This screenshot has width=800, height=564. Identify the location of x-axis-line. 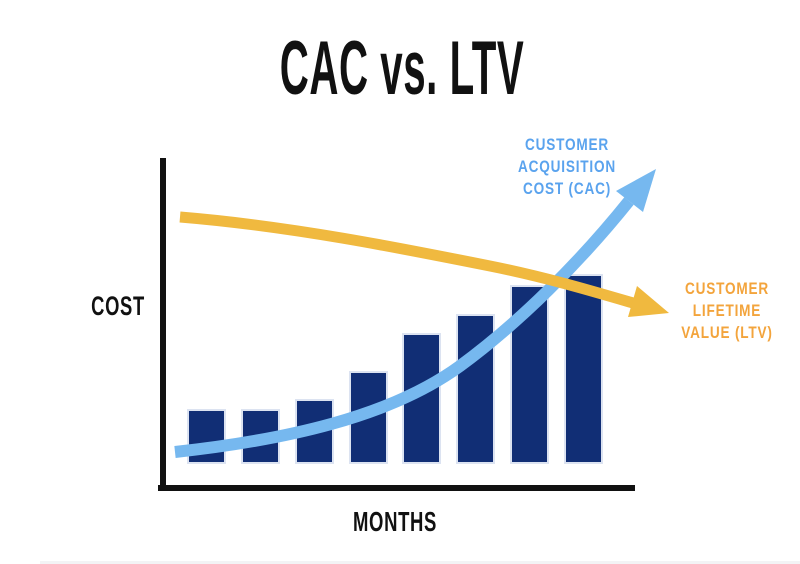
(396, 488).